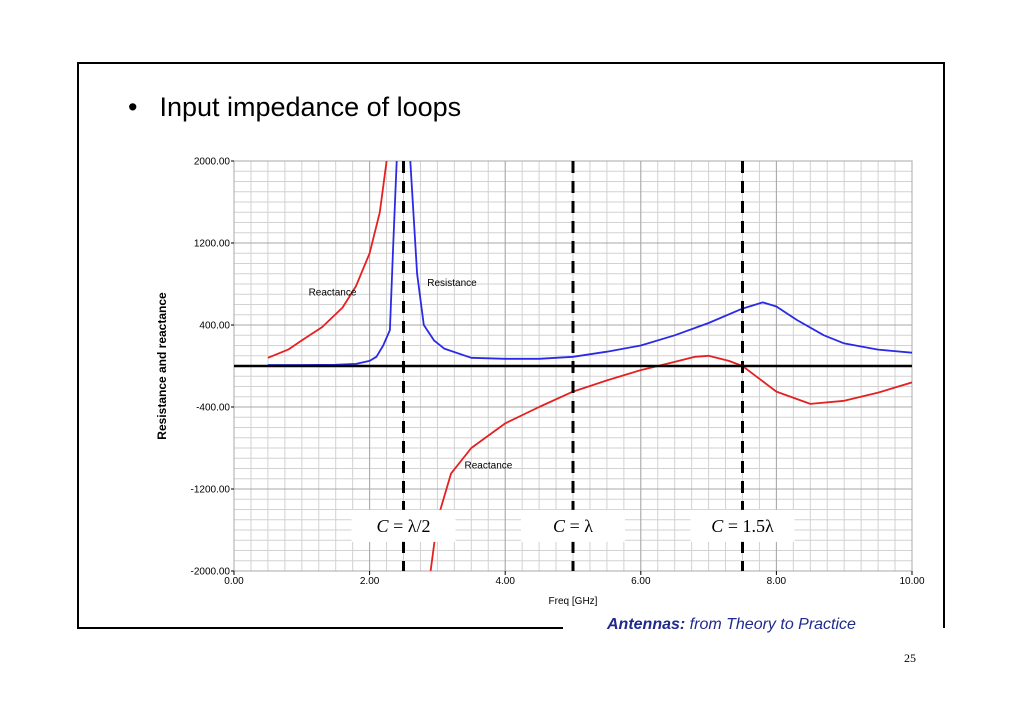 This screenshot has height=708, width=1023. What do you see at coordinates (320, 628) in the screenshot?
I see `frame-bottom-rule` at bounding box center [320, 628].